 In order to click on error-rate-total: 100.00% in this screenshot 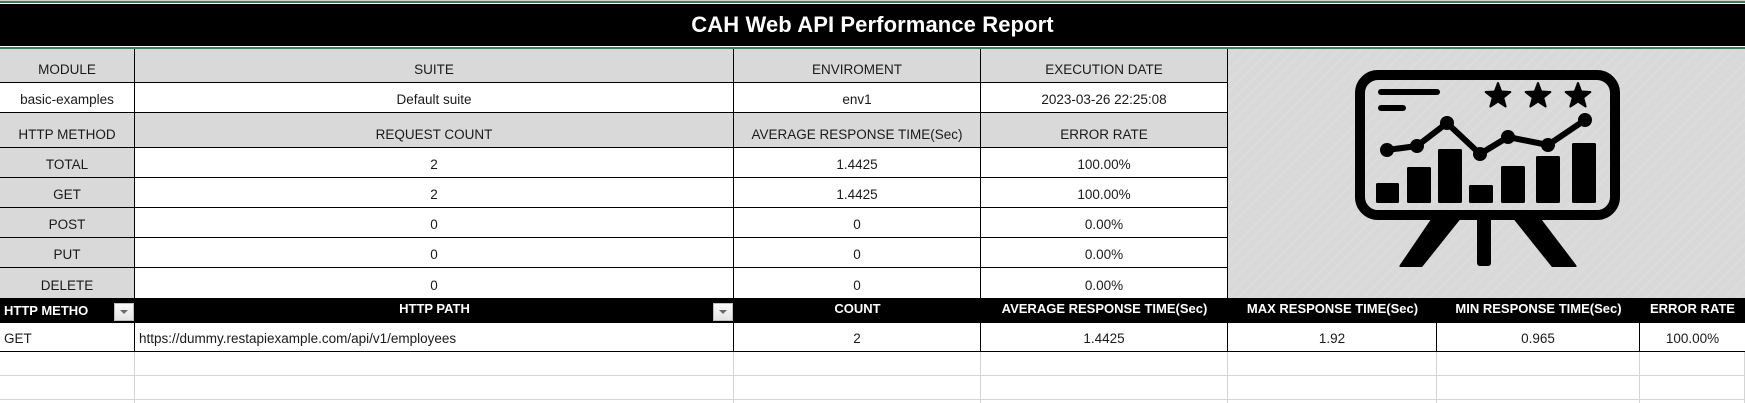, I will do `click(1104, 163)`.